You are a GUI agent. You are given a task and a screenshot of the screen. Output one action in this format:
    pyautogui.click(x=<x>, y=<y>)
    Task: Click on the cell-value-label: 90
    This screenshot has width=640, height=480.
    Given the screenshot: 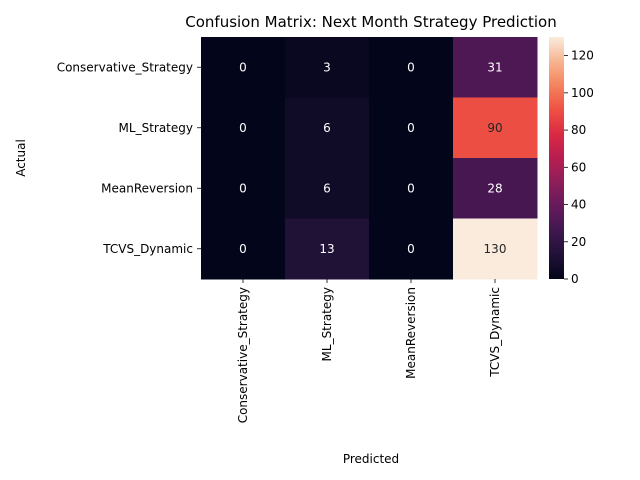 What is the action you would take?
    pyautogui.click(x=494, y=128)
    